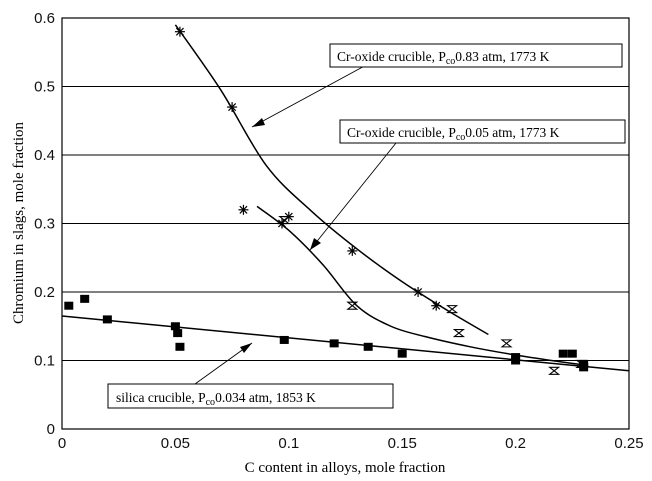 The height and width of the screenshot is (481, 652). I want to click on x-tick-label: 0.25, so click(628, 443).